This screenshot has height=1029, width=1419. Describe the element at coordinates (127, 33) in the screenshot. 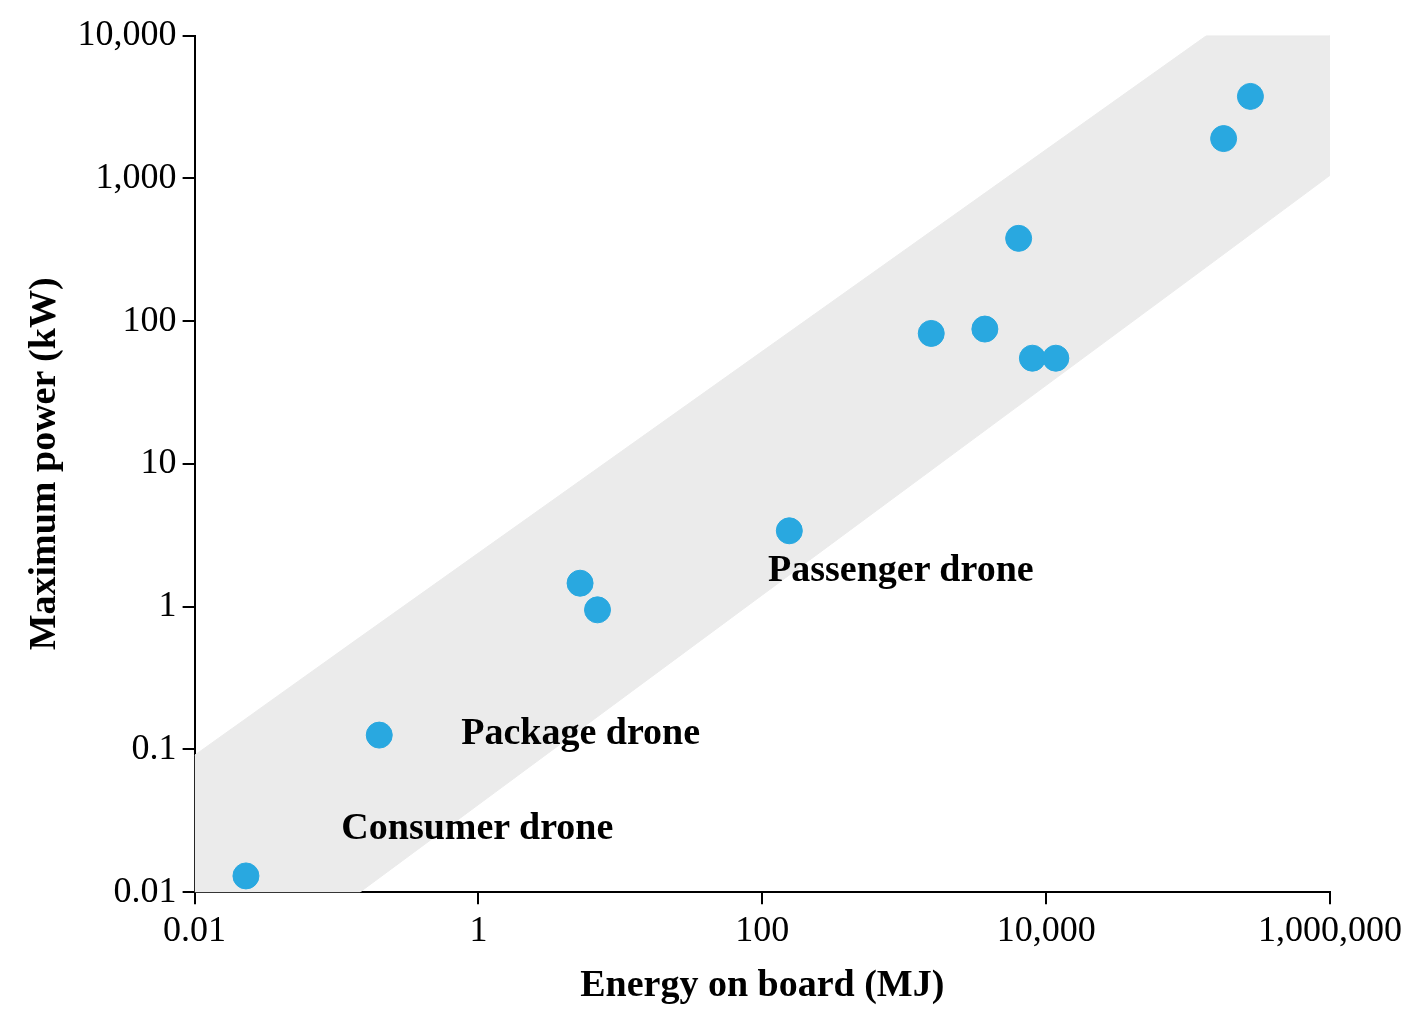

I see `y-tick-label: 10,000` at that location.